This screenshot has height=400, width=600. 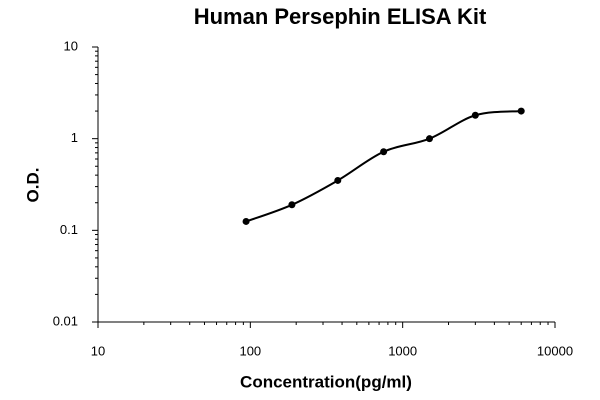 I want to click on x-tick-label: 1000, so click(x=402, y=350).